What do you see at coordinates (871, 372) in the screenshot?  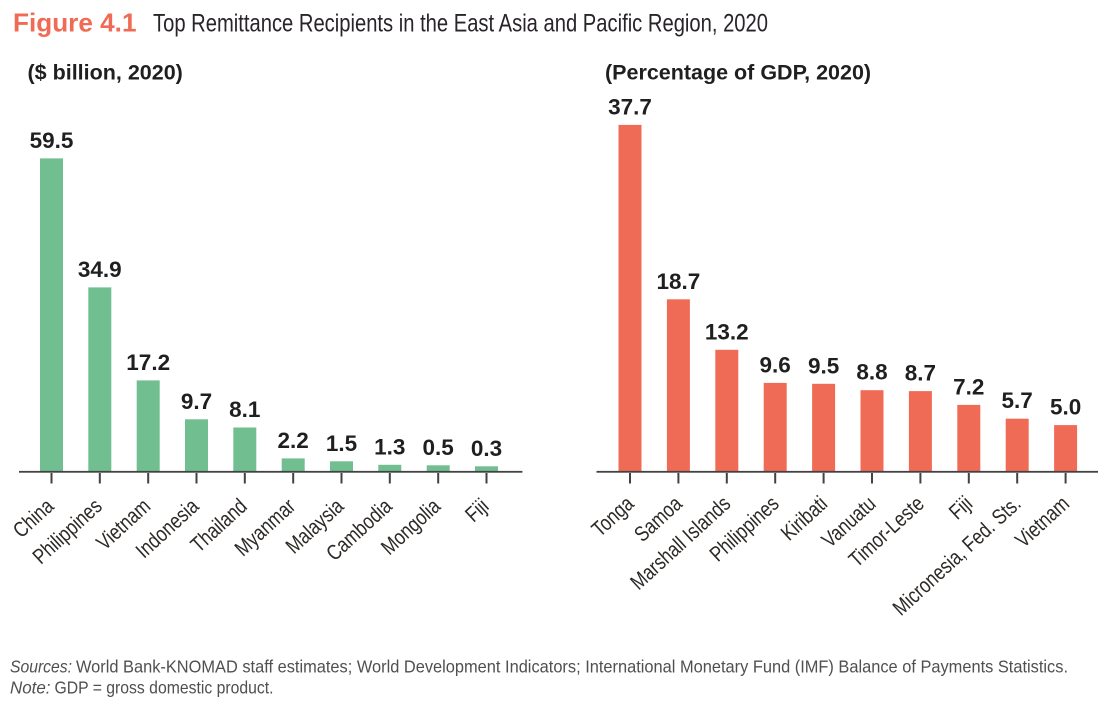 I see `svg-text: 8.8` at bounding box center [871, 372].